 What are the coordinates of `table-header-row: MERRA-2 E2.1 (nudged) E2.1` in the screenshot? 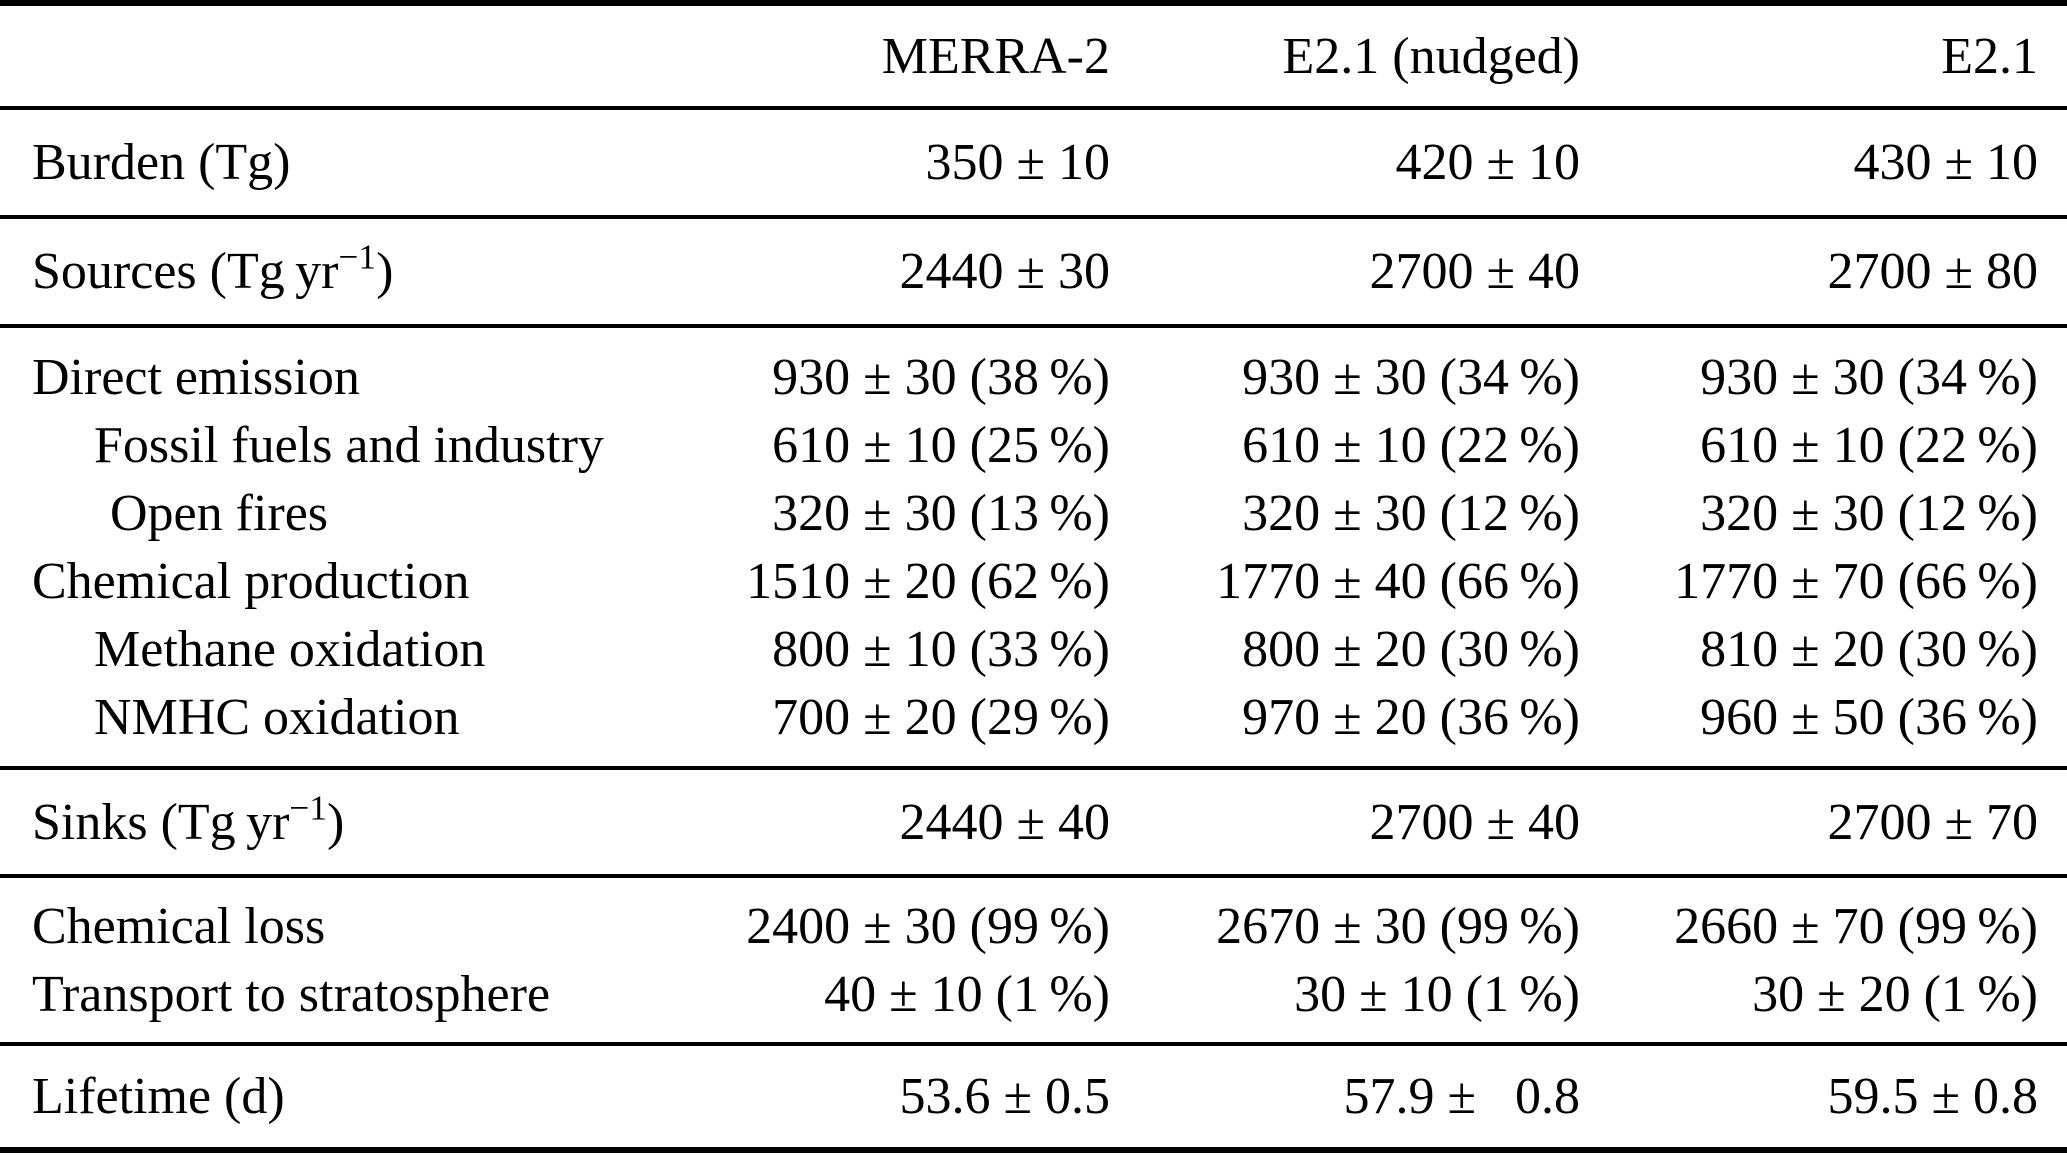 It's located at (1035, 56).